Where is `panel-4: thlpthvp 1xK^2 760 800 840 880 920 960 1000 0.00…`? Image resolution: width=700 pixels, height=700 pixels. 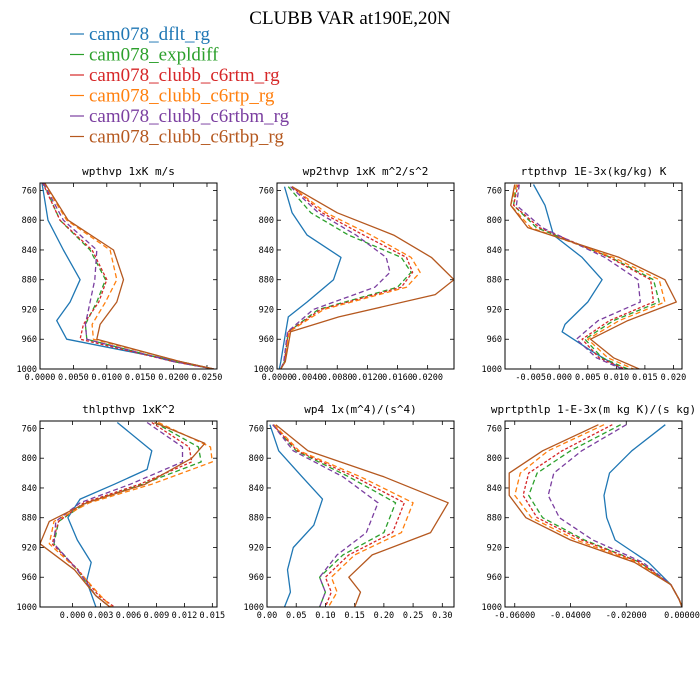
panel-4: thlpthvp 1xK^2 760 800 840 880 920 960 1000 0.00… is located at coordinates (121, 512).